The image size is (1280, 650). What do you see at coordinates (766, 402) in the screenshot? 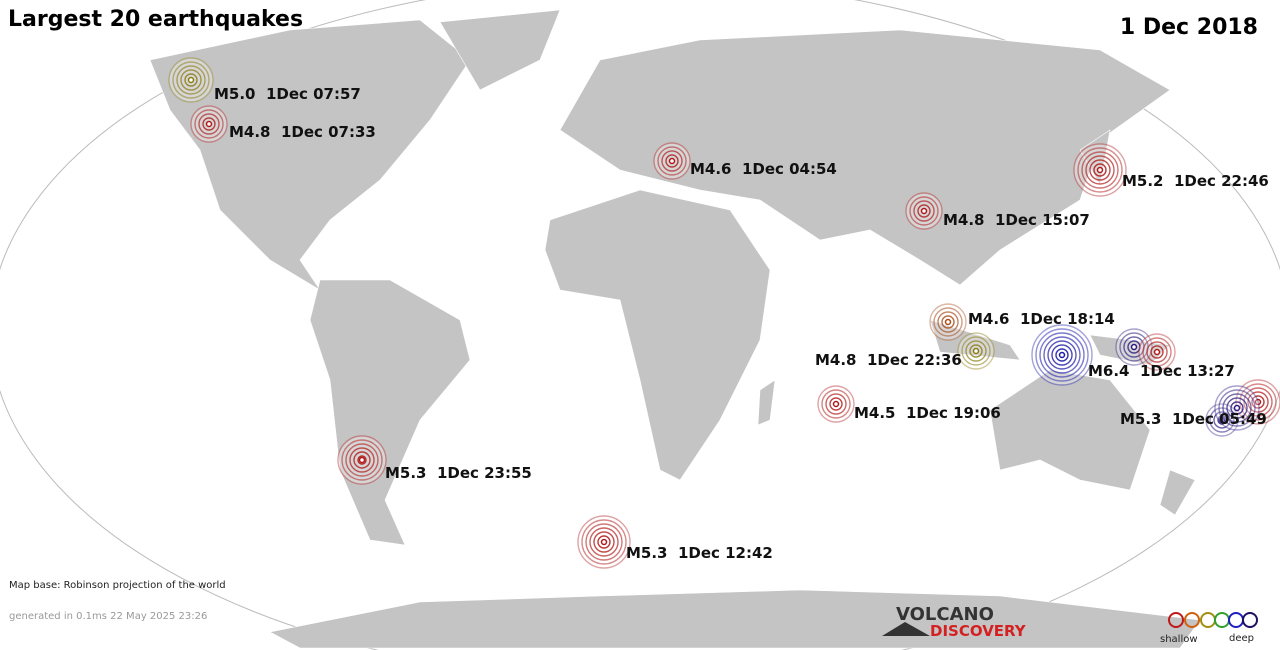
I see `madagascar` at bounding box center [766, 402].